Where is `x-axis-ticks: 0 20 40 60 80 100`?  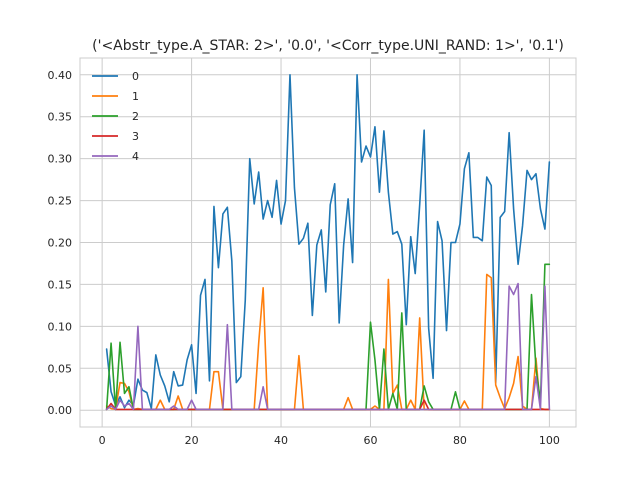 x-axis-ticks: 0 20 40 60 80 100 is located at coordinates (329, 440).